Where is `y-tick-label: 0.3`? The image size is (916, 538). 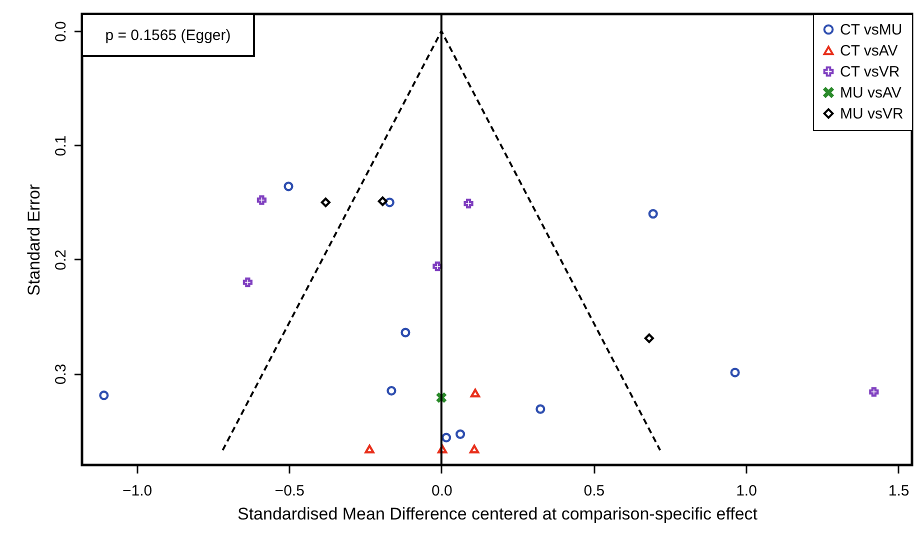 y-tick-label: 0.3 is located at coordinates (61, 374).